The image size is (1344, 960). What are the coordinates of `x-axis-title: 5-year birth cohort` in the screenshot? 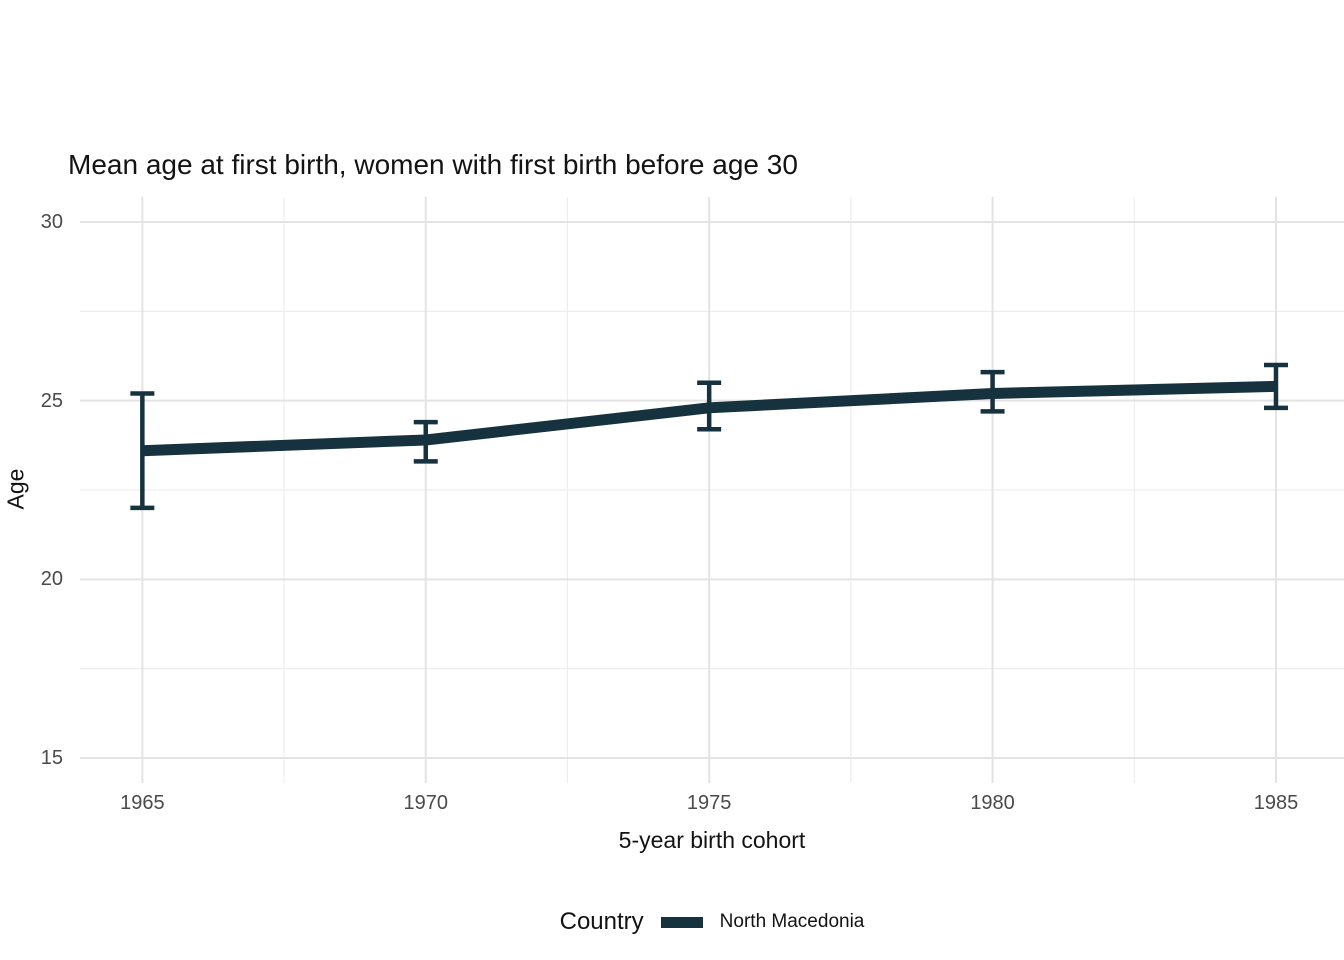 It's located at (712, 840).